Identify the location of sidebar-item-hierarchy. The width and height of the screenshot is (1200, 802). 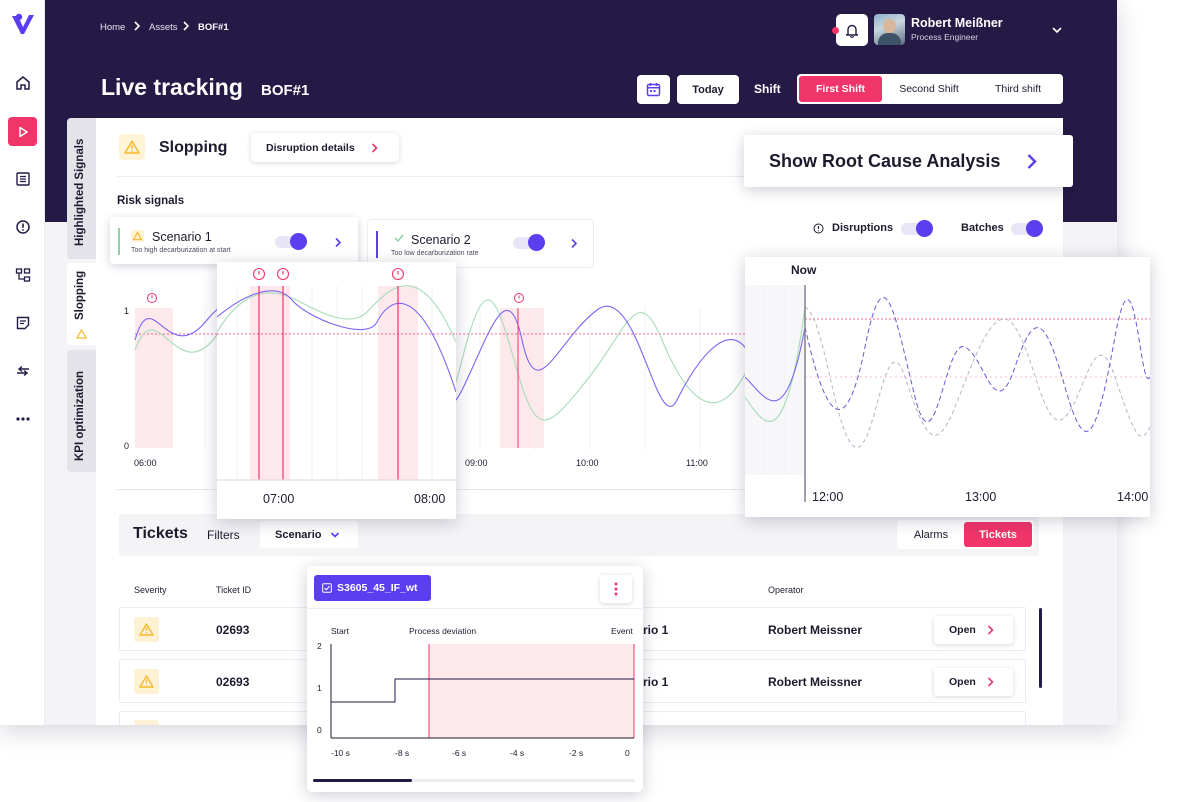
(22, 274).